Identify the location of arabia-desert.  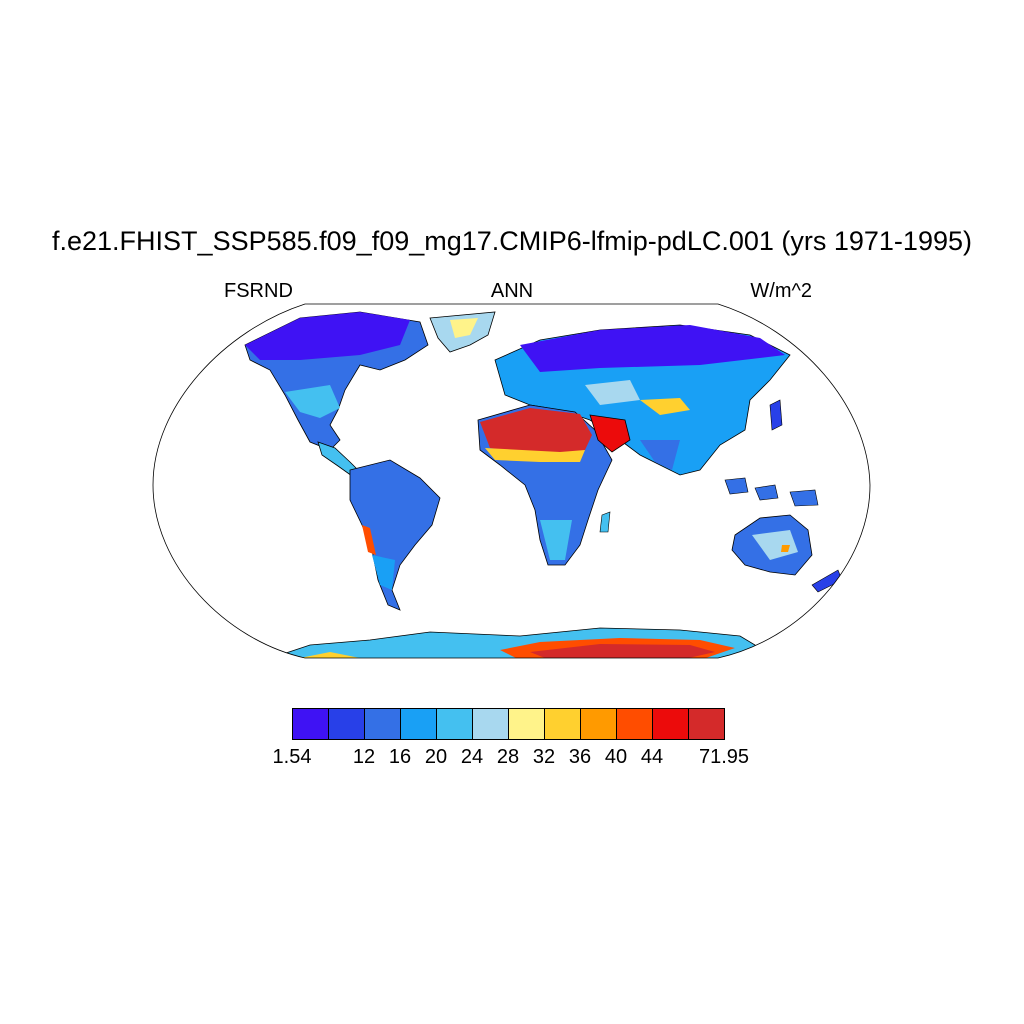
(610, 433).